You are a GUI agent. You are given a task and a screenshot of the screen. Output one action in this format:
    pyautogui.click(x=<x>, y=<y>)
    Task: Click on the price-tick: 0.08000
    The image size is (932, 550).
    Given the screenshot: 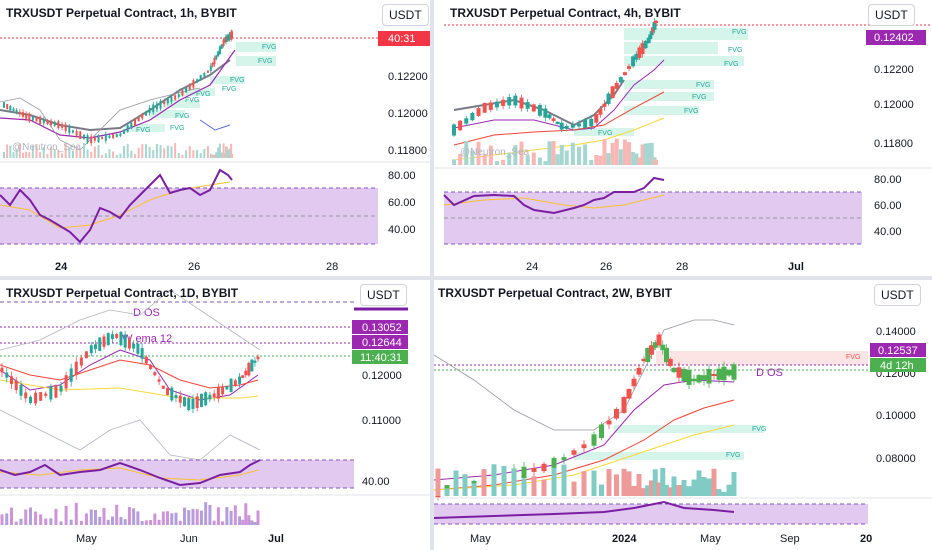 What is the action you would take?
    pyautogui.click(x=896, y=459)
    